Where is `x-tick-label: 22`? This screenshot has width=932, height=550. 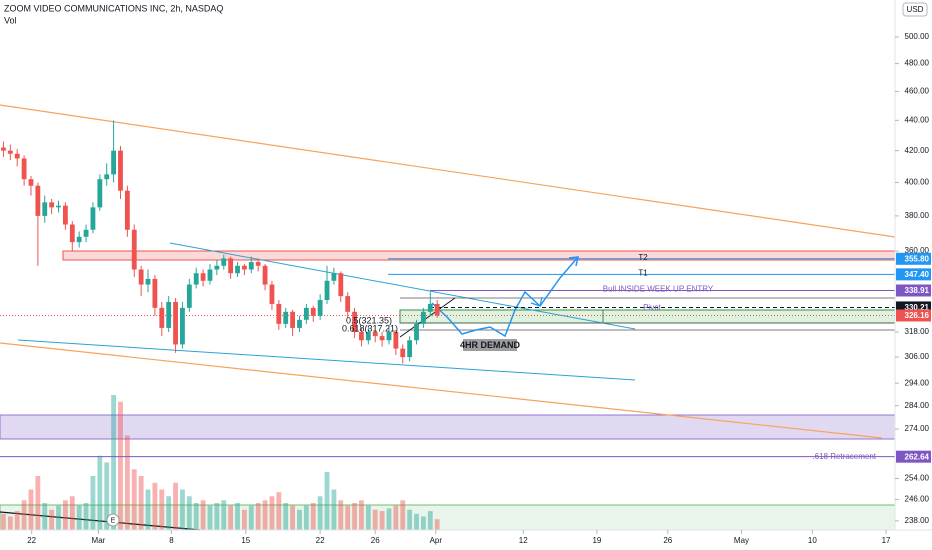
x-tick-label: 22 is located at coordinates (320, 540).